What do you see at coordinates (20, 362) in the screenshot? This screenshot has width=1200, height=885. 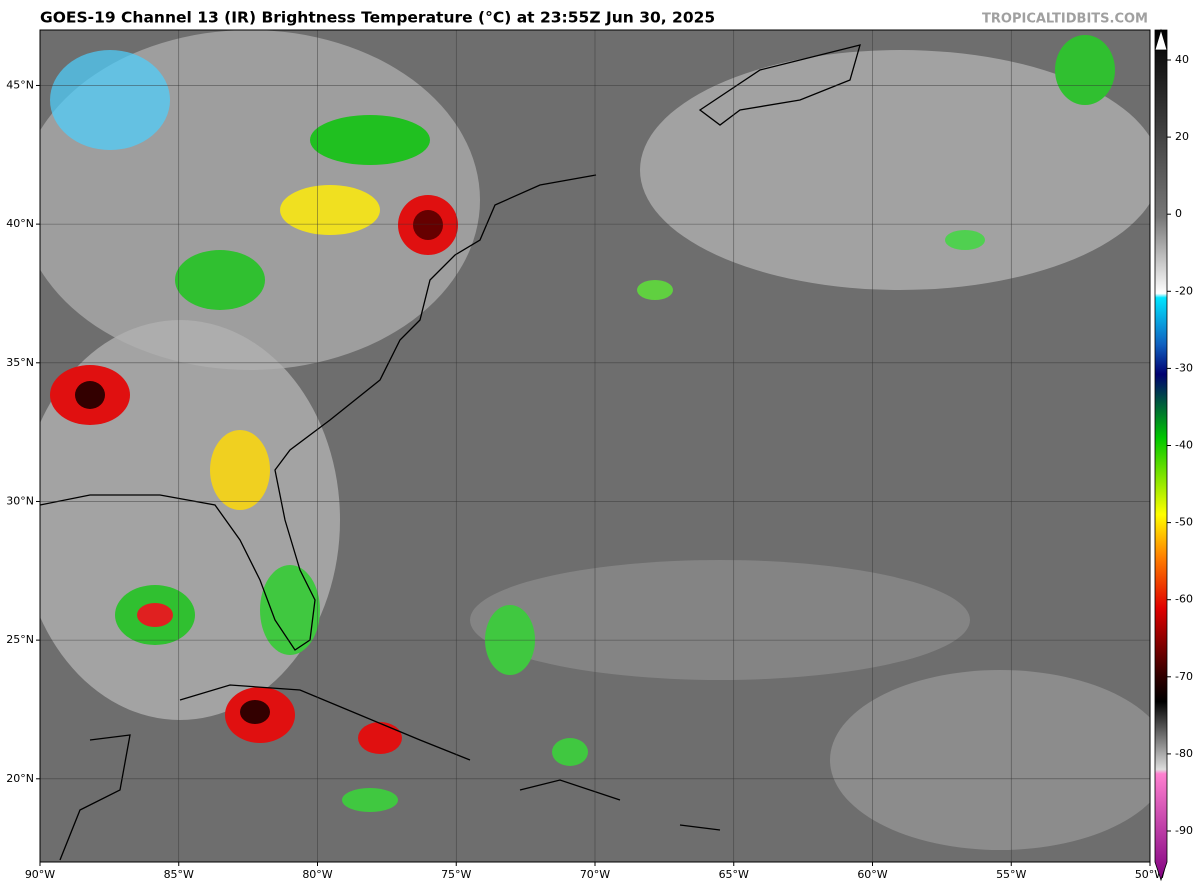 I see `lat-label: 35°N` at bounding box center [20, 362].